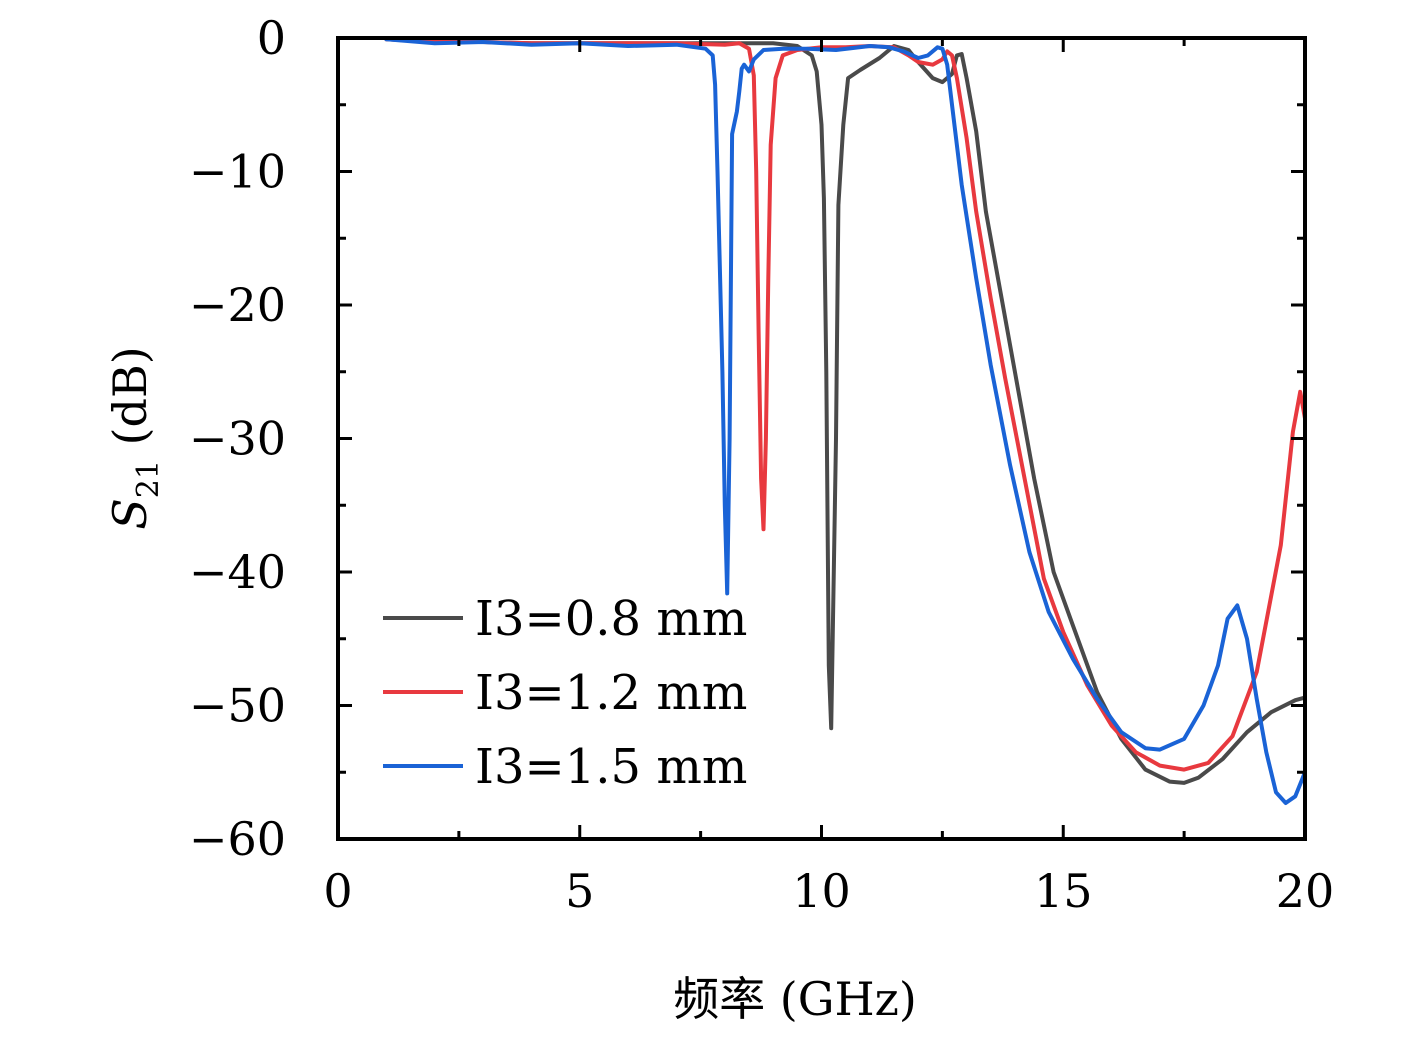 The image size is (1417, 1039). Describe the element at coordinates (130, 395) in the screenshot. I see `y-axis-unit: (dB)` at that location.